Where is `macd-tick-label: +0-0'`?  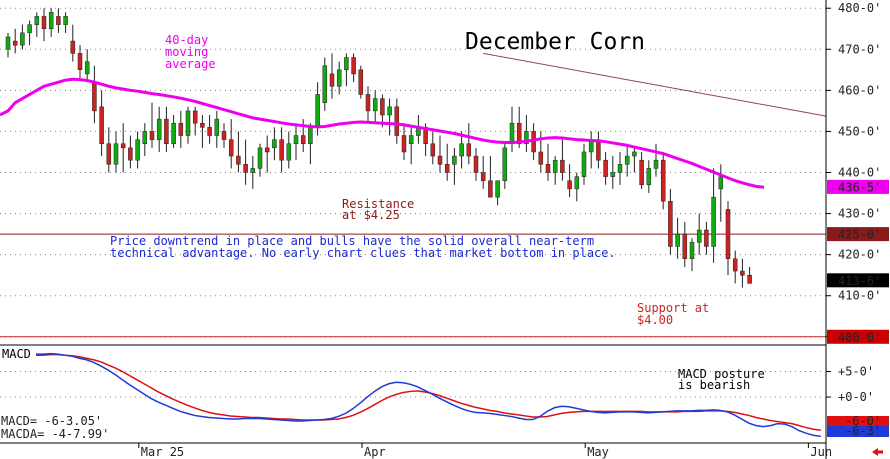 macd-tick-label: +0-0' is located at coordinates (856, 397).